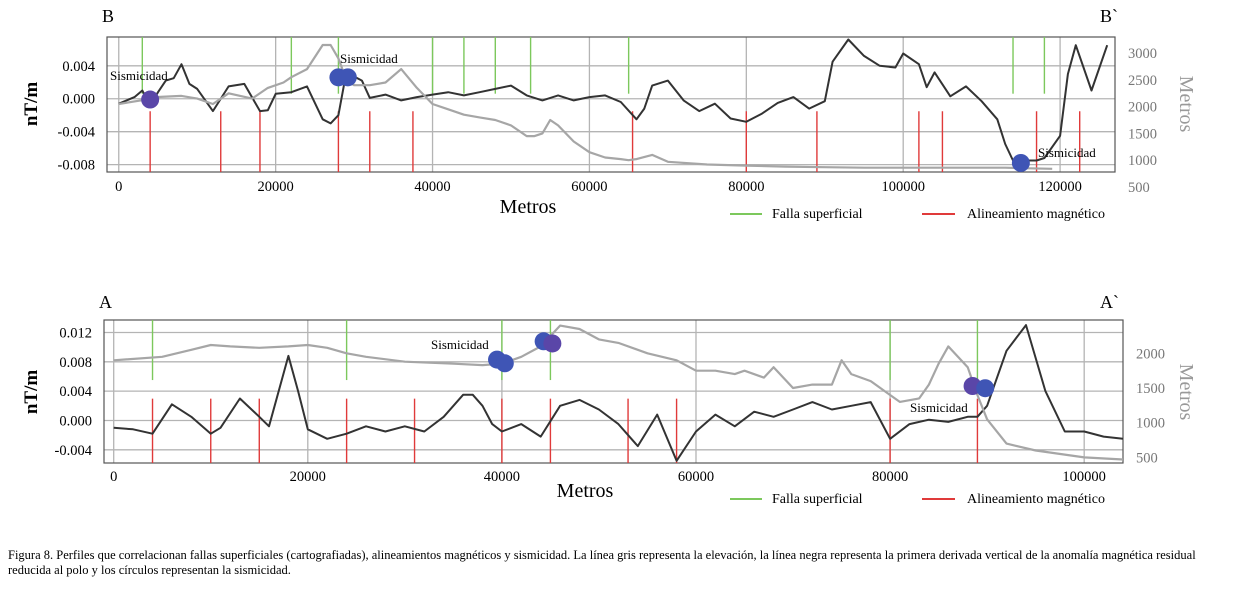  Describe the element at coordinates (76, 166) in the screenshot. I see `y-left-tick-label: -0.008` at that location.